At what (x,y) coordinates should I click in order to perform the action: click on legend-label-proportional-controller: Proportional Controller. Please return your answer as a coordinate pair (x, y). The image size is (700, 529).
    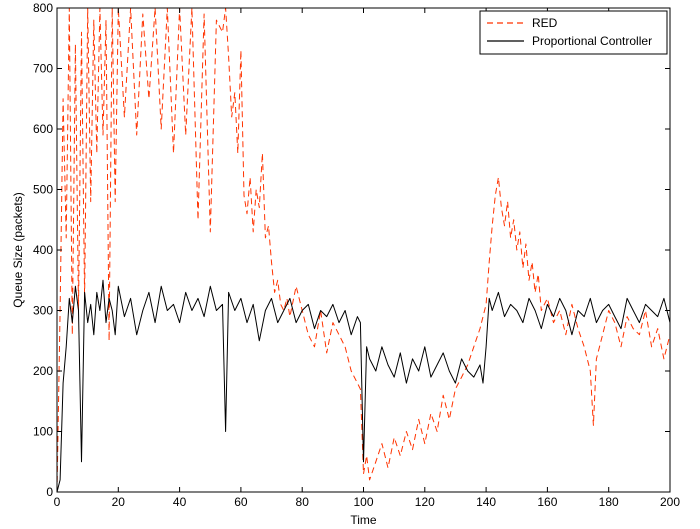
    Looking at the image, I should click on (592, 41).